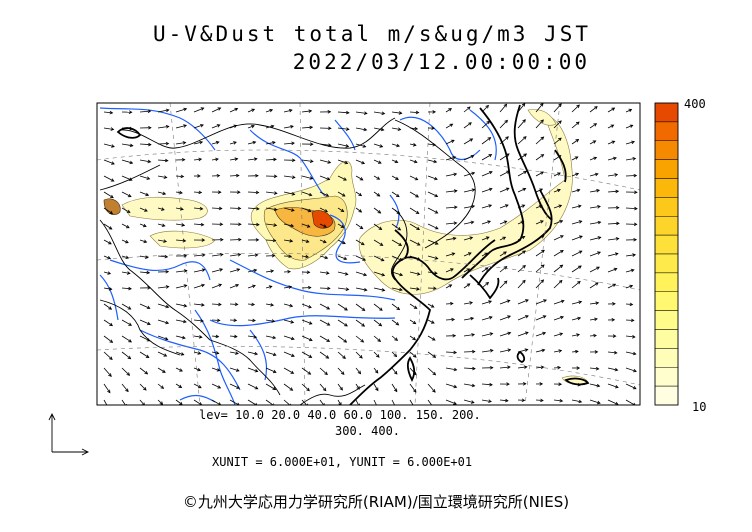 The height and width of the screenshot is (532, 752). I want to click on dust-plume-north, so click(542, 117).